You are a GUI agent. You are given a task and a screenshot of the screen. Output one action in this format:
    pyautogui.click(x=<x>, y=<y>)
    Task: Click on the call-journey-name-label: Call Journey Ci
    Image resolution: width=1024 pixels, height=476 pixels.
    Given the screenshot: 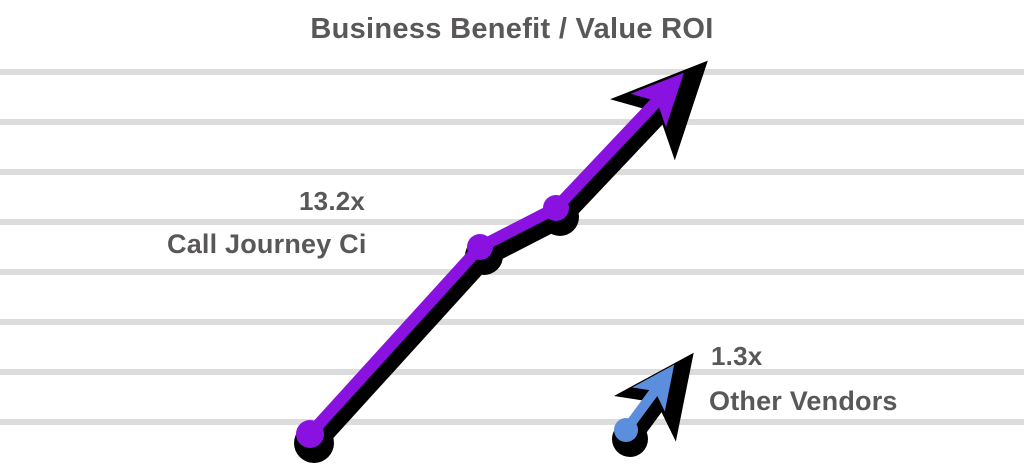 What is the action you would take?
    pyautogui.click(x=267, y=244)
    